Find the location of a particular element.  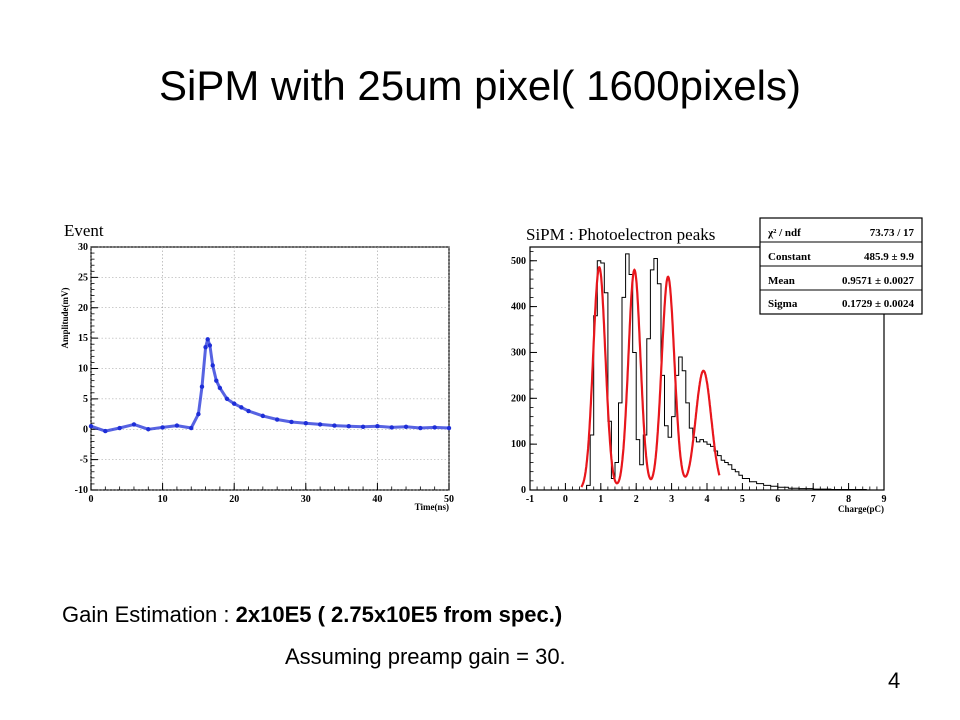

hist-y-tick-label: 500 is located at coordinates (518, 261).